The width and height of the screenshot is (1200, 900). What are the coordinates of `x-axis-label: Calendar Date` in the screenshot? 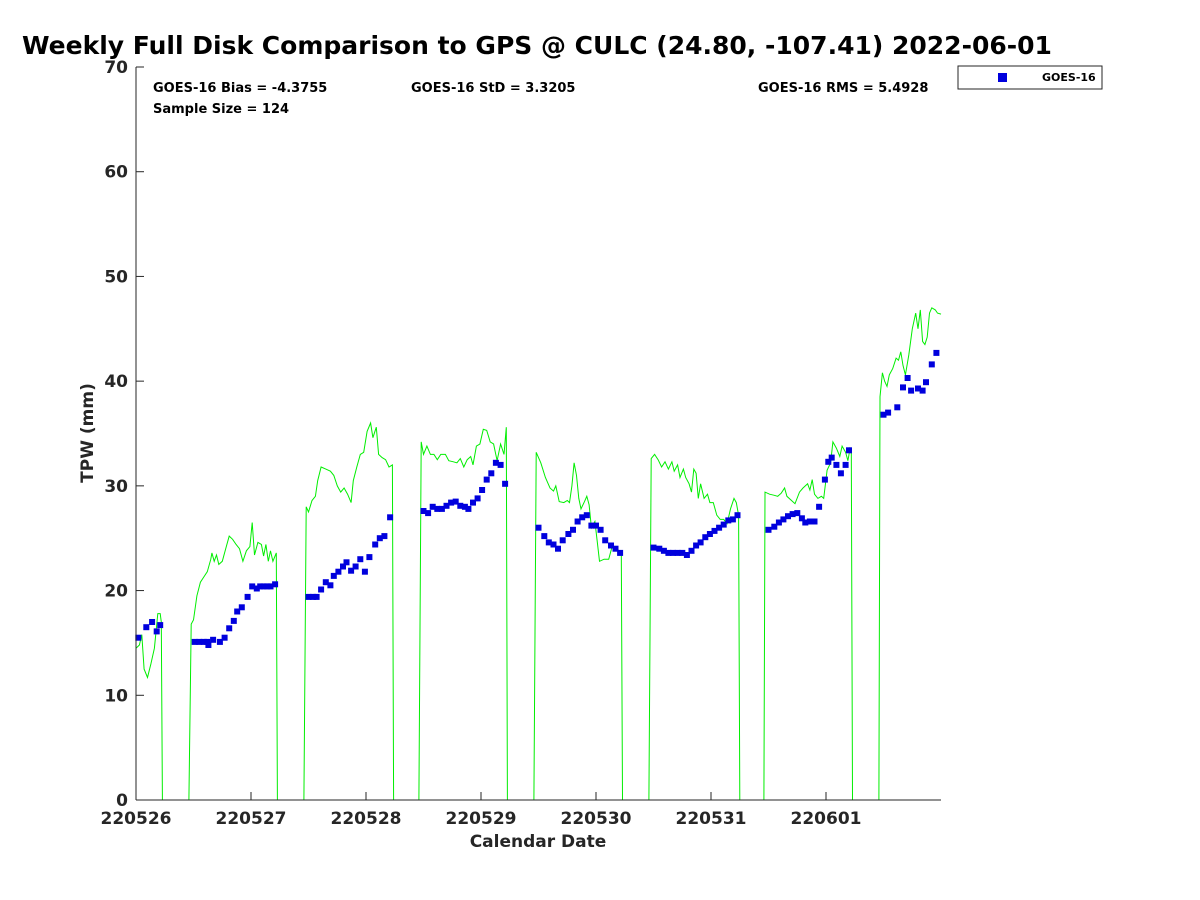 It's located at (538, 842).